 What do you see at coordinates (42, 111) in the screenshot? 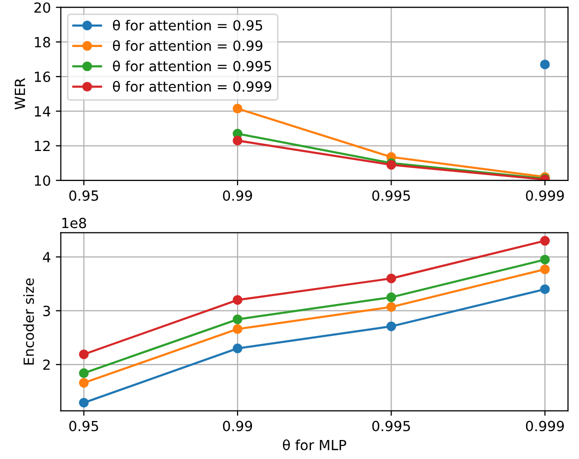
I see `y-tick-label: 14` at bounding box center [42, 111].